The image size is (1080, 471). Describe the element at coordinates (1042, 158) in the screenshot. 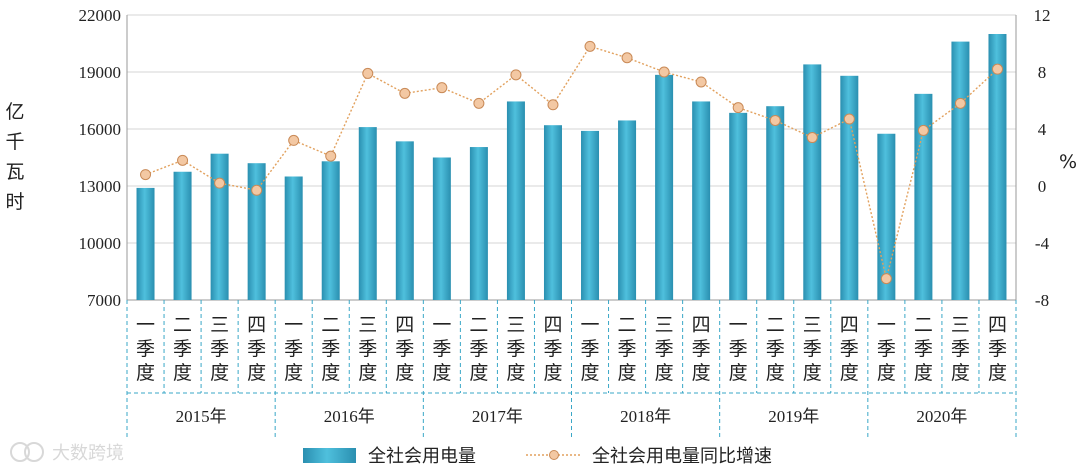

I see `right-axis-ticks: 12 8 4 0 -4 -8` at that location.